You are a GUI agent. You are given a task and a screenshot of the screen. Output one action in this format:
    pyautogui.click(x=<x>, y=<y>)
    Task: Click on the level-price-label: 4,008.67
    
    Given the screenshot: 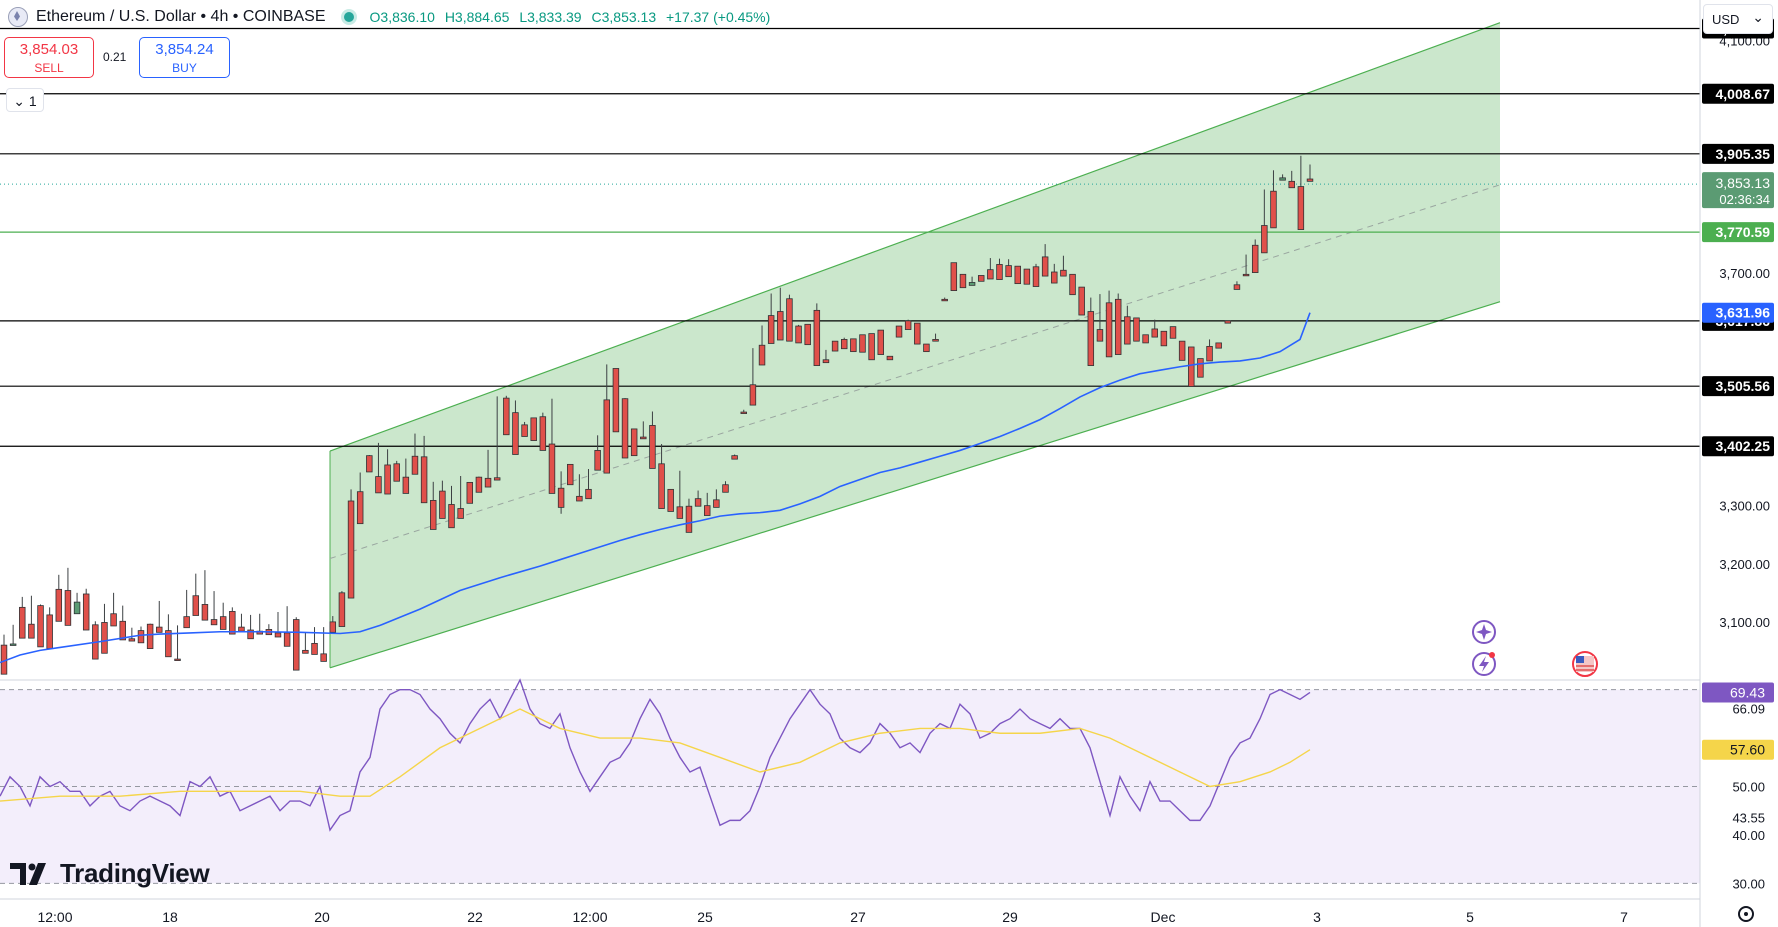 What is the action you would take?
    pyautogui.click(x=1743, y=94)
    